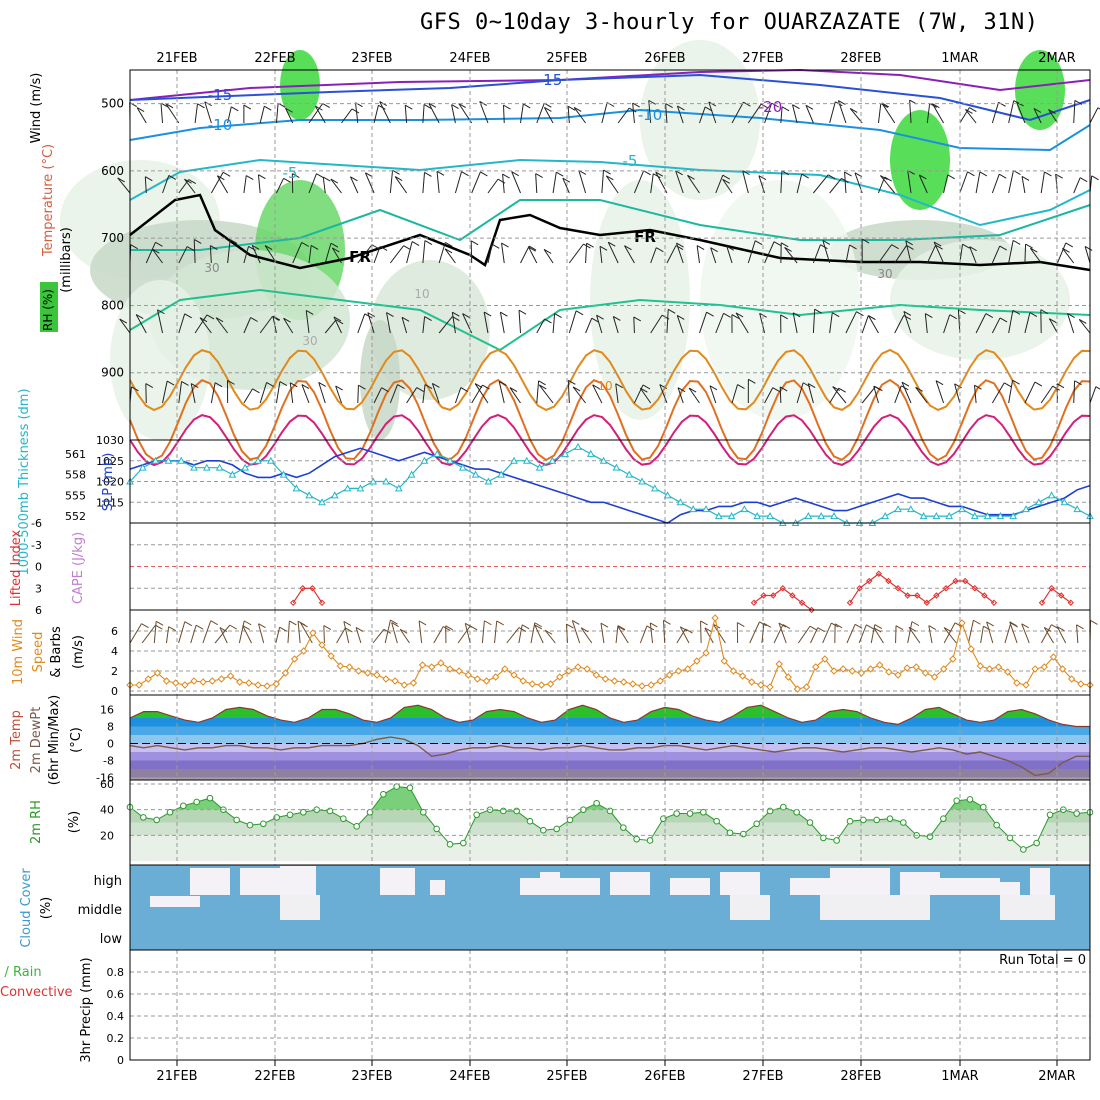 The width and height of the screenshot is (1100, 1100). What do you see at coordinates (664, 1076) in the screenshot?
I see `bottom-date-label: 26FEB` at bounding box center [664, 1076].